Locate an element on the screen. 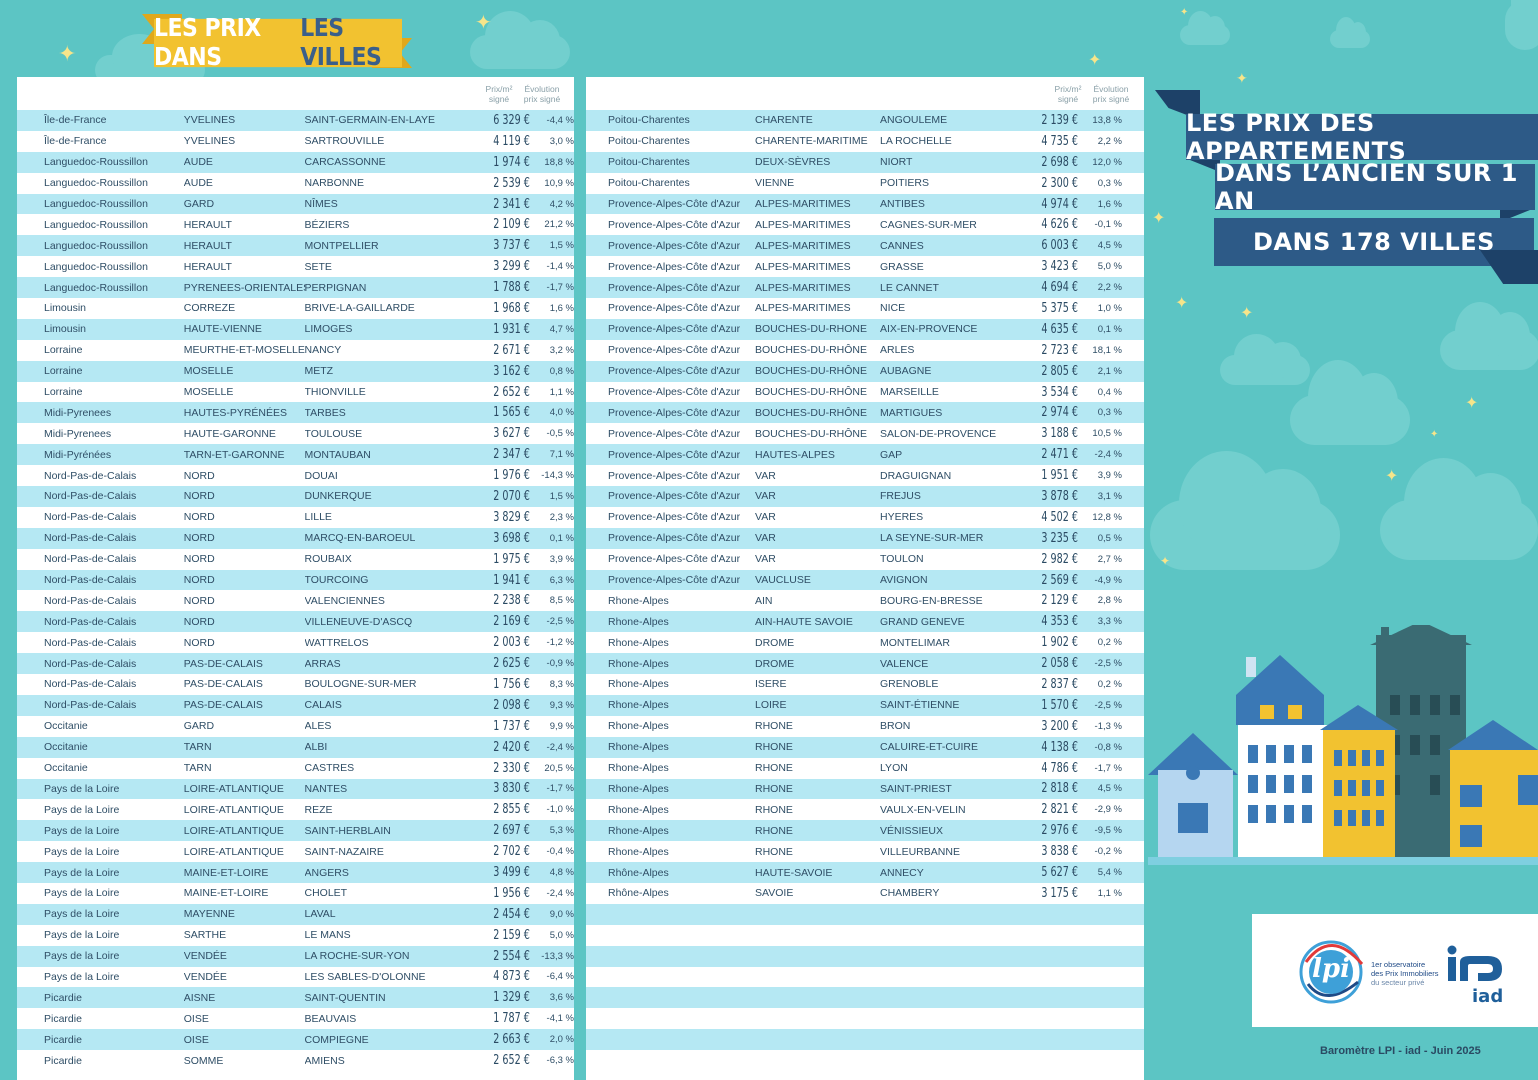  price-cell: 2 723 € is located at coordinates (1059, 350).